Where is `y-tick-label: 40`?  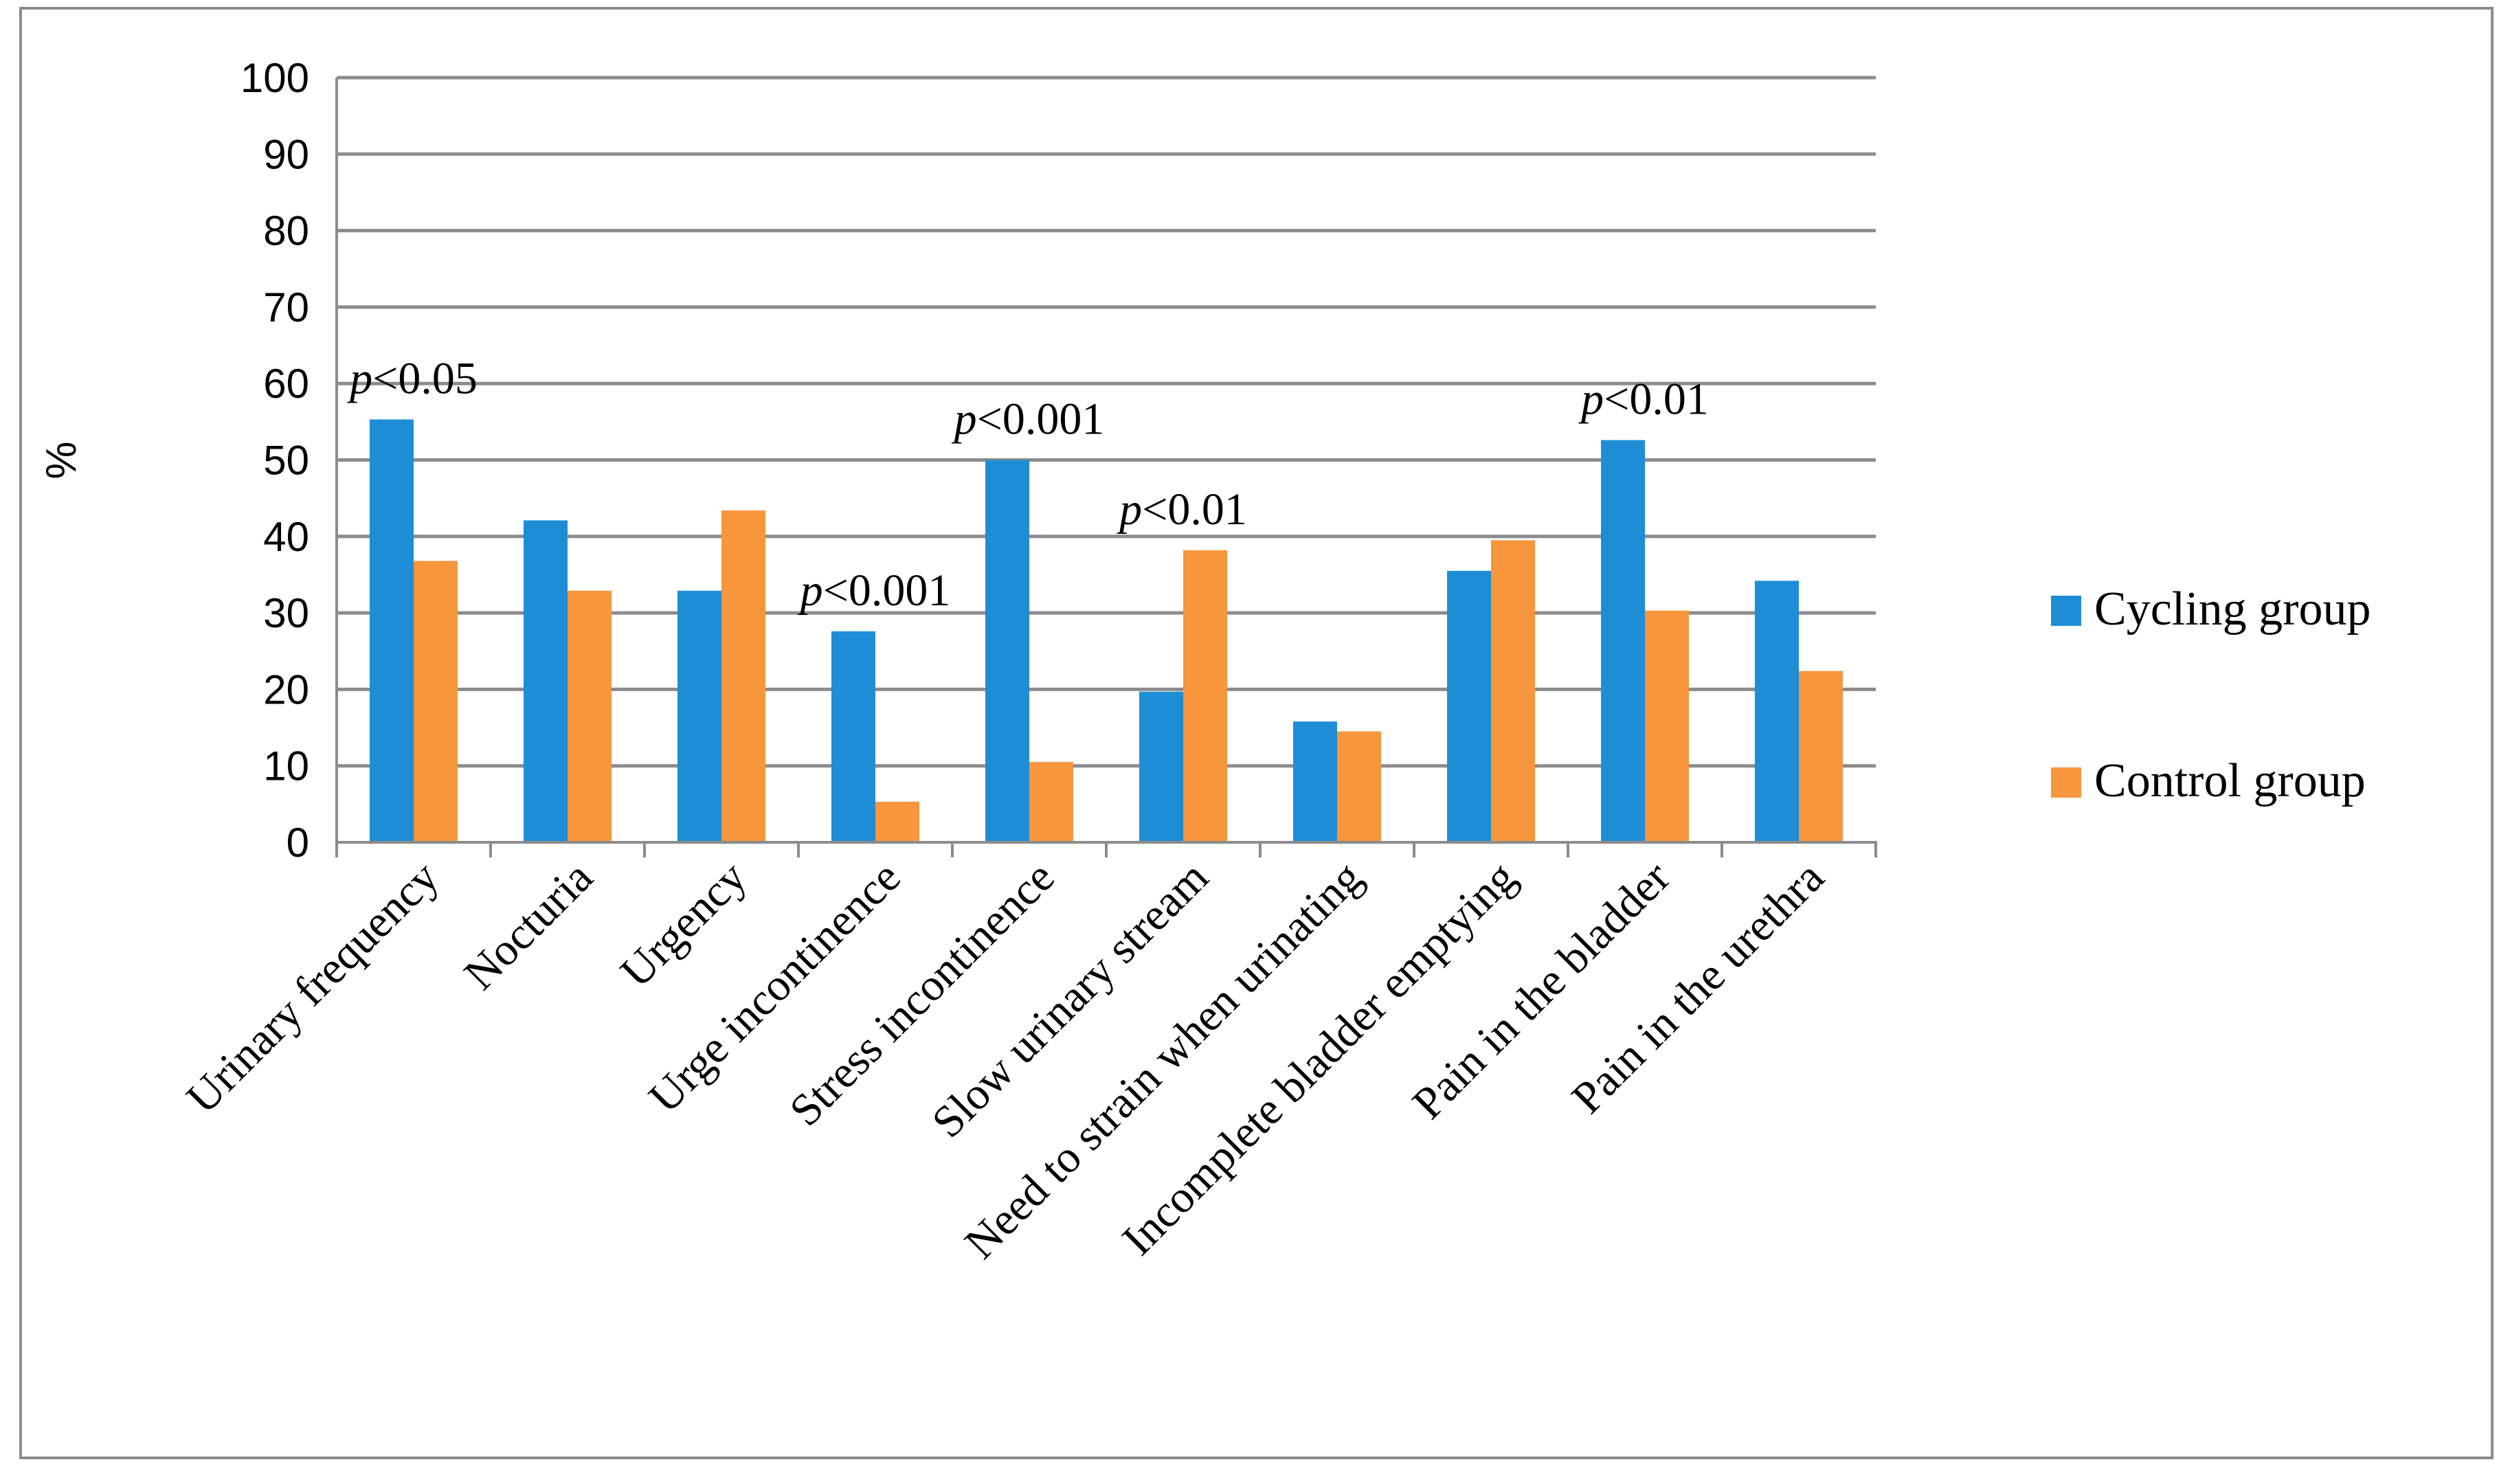
y-tick-label: 40 is located at coordinates (286, 537).